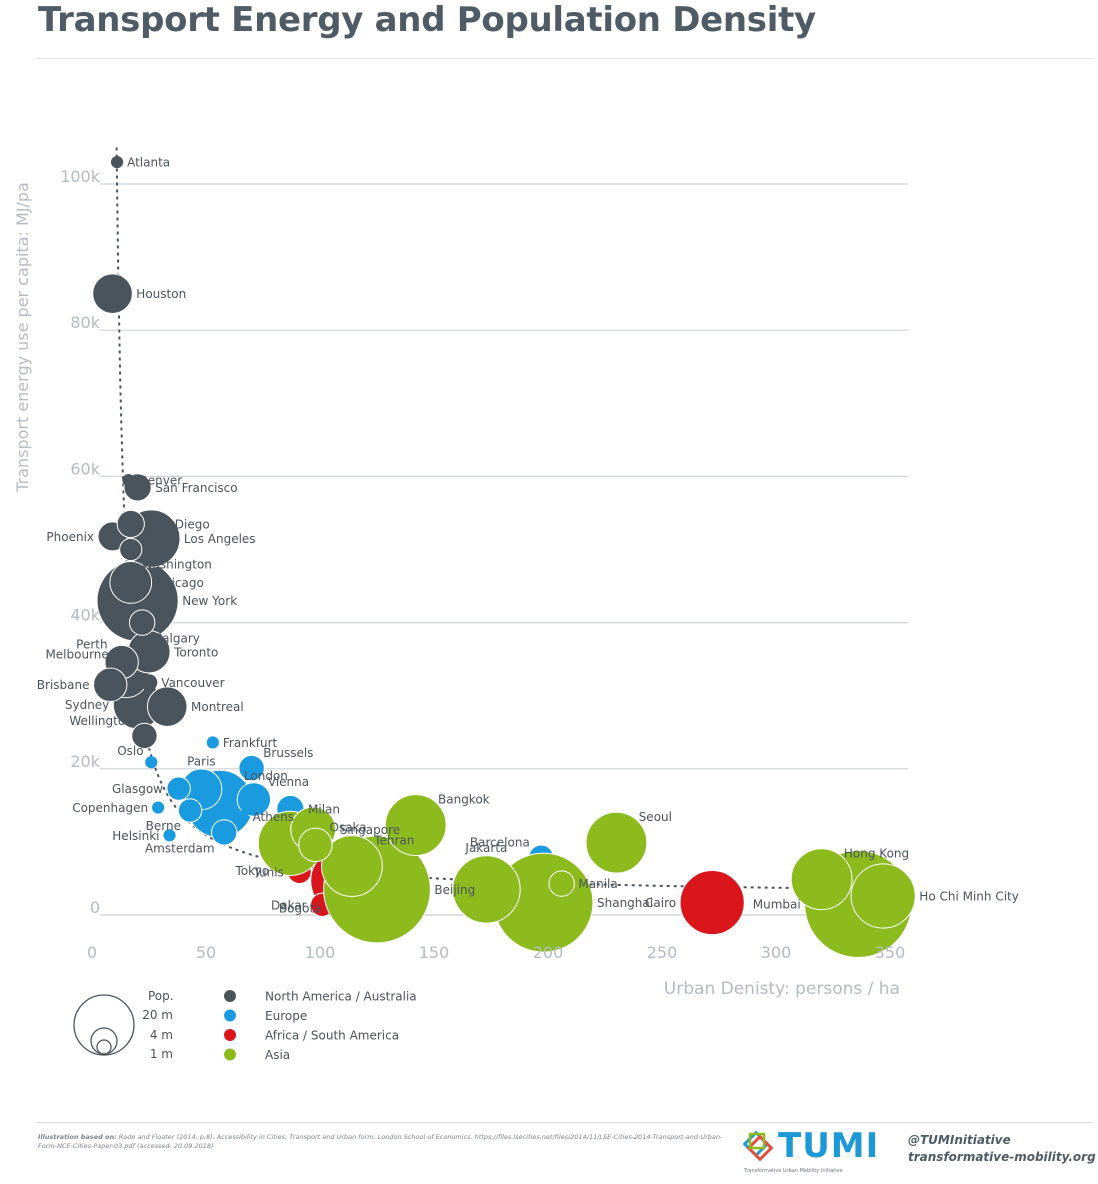 This screenshot has height=1184, width=1098. I want to click on y-tick-label: 80k, so click(85, 322).